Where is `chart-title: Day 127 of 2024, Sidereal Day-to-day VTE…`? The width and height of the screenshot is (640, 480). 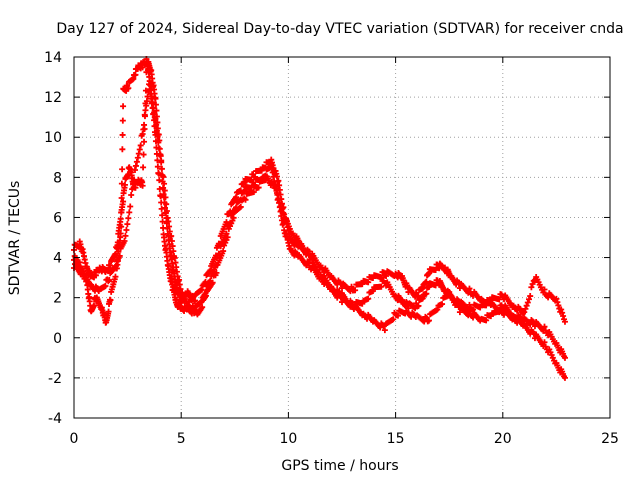
chart-title: Day 127 of 2024, Sidereal Day-to-day VTE… is located at coordinates (339, 29).